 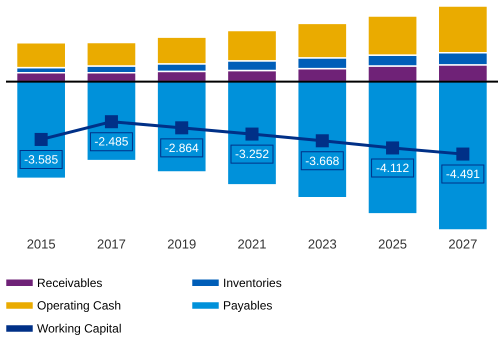 What do you see at coordinates (41, 159) in the screenshot?
I see `data-label: -3.585` at bounding box center [41, 159].